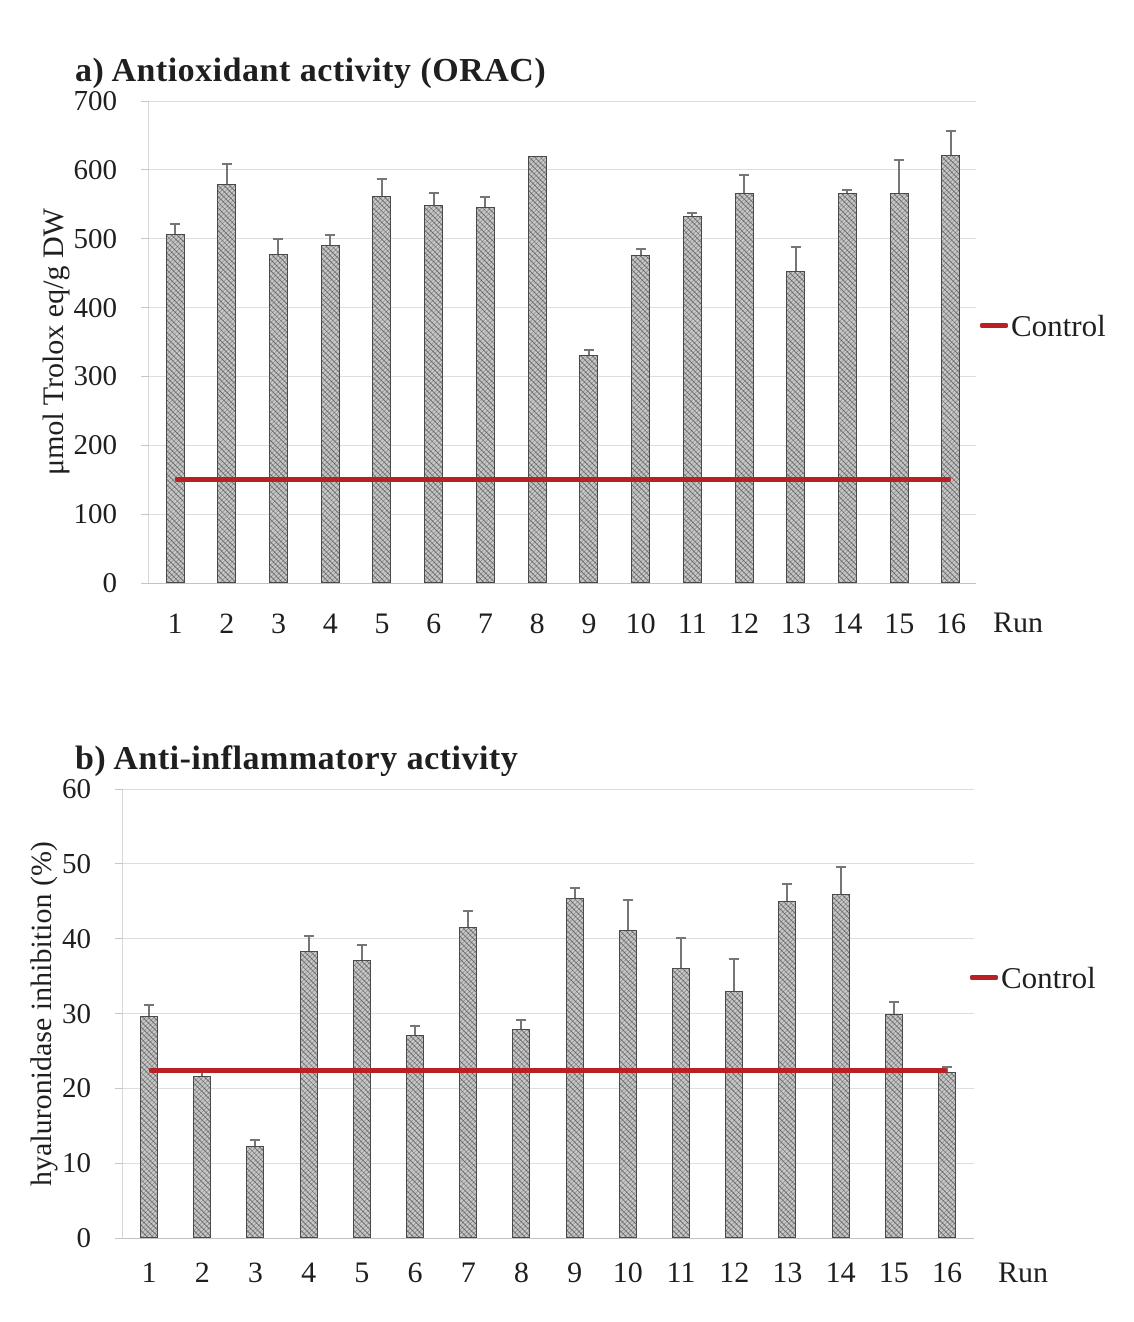  Describe the element at coordinates (548, 864) in the screenshot. I see `gridline-y50` at that location.